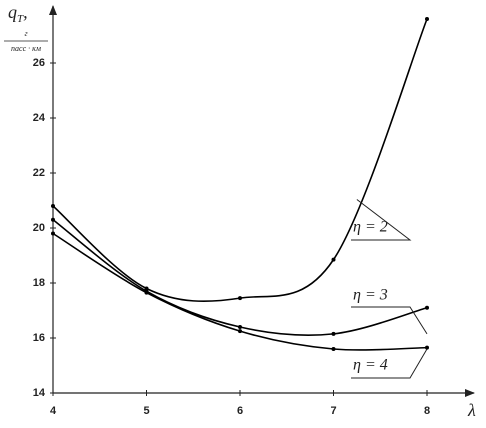  What do you see at coordinates (471, 410) in the screenshot?
I see `x-label: λ` at bounding box center [471, 410].